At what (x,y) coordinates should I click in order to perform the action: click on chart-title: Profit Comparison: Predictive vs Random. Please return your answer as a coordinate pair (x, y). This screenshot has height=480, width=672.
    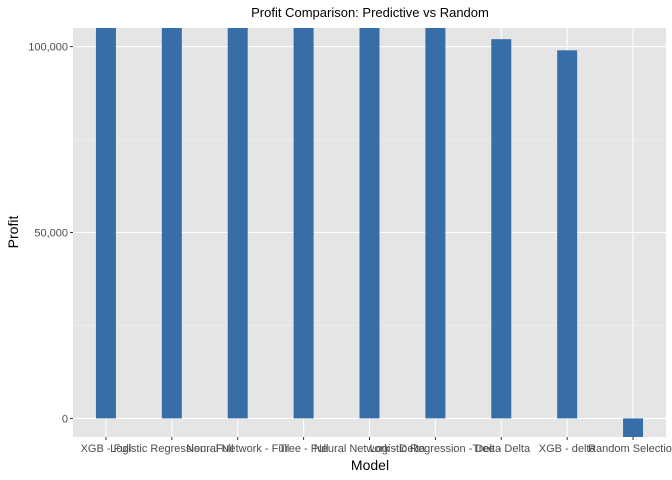
    Looking at the image, I should click on (370, 12).